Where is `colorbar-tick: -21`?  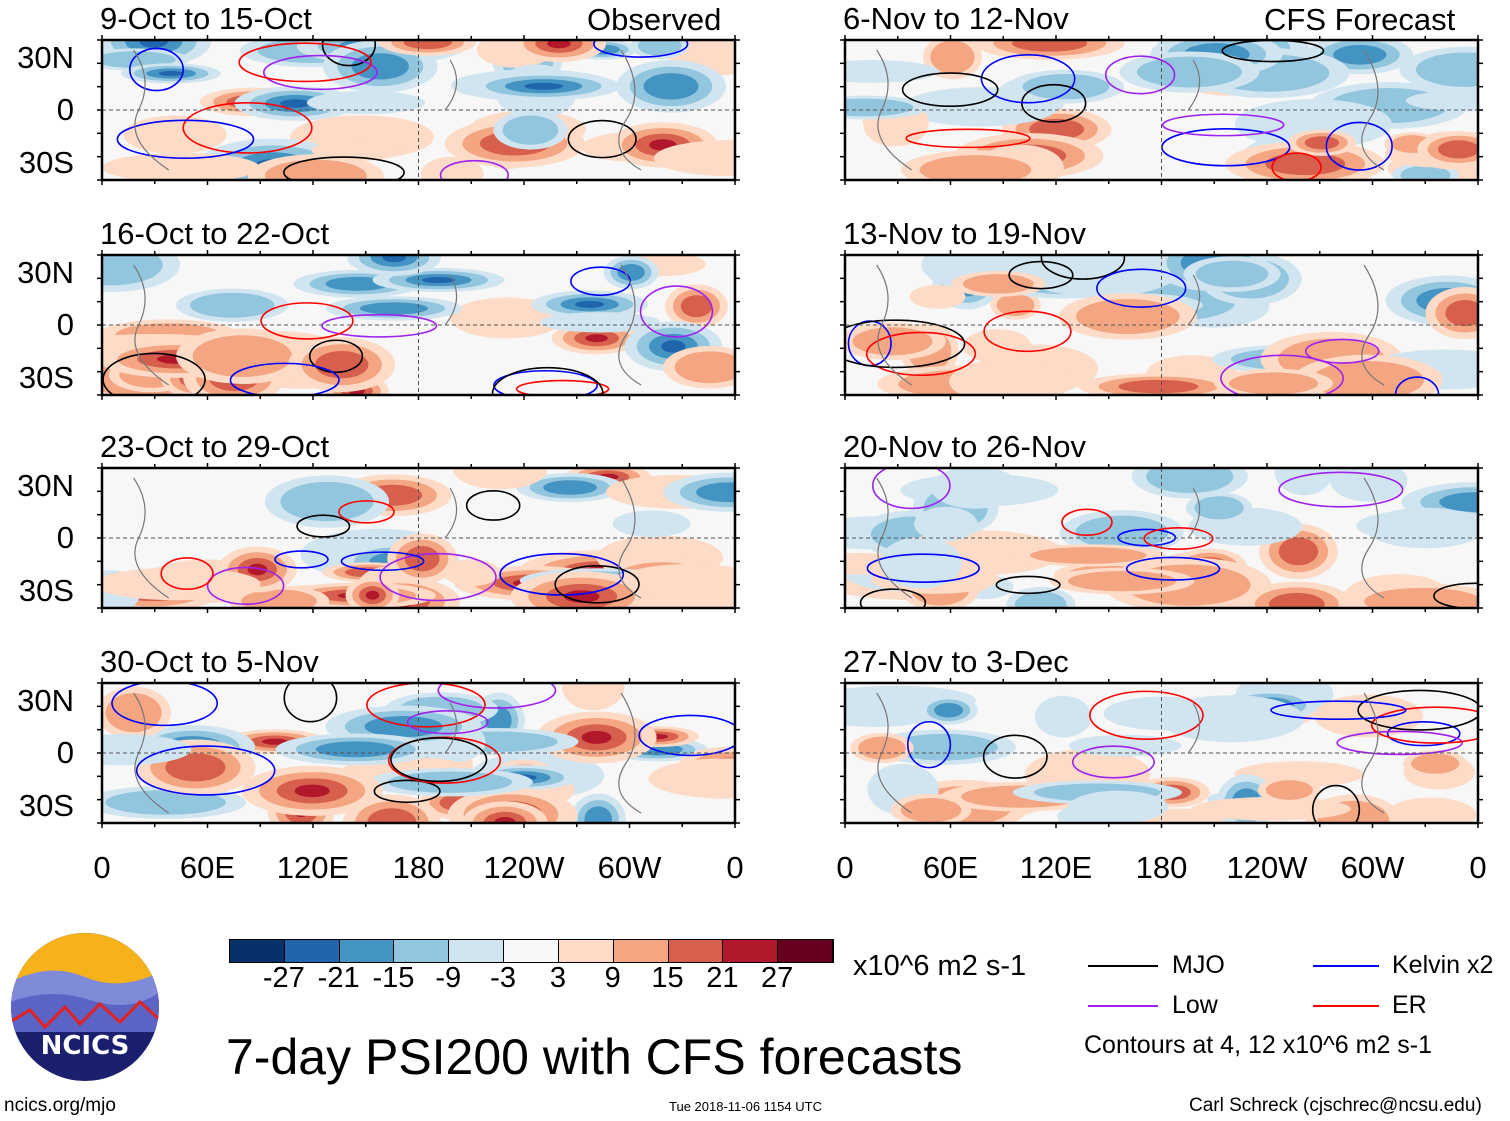 colorbar-tick: -21 is located at coordinates (338, 978).